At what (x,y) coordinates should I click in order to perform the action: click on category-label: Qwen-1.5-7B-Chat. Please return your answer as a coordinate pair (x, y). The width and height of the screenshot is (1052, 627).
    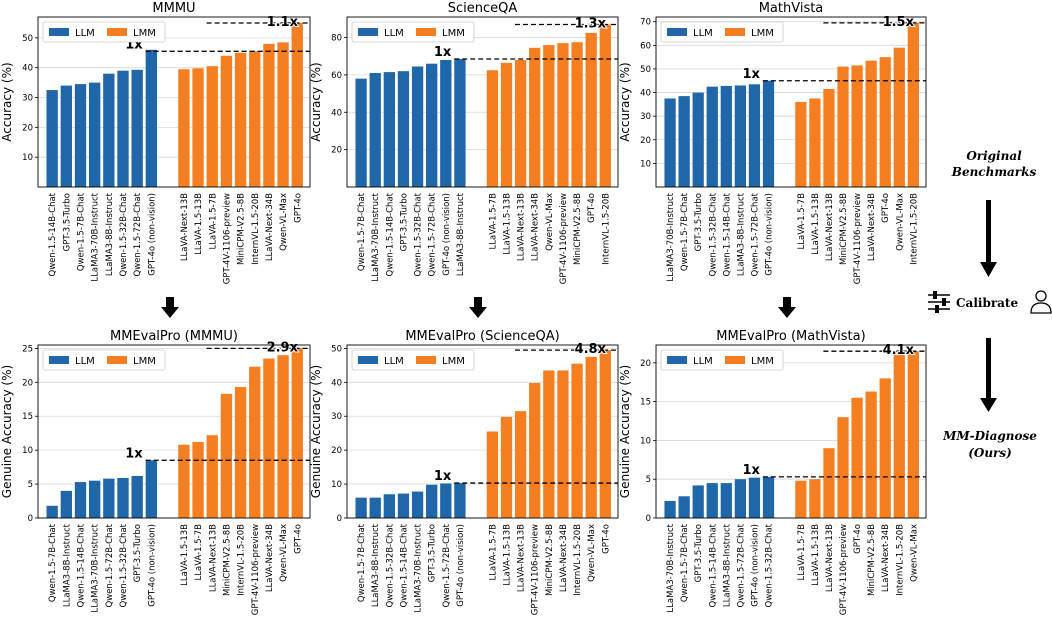
    Looking at the image, I should click on (53, 562).